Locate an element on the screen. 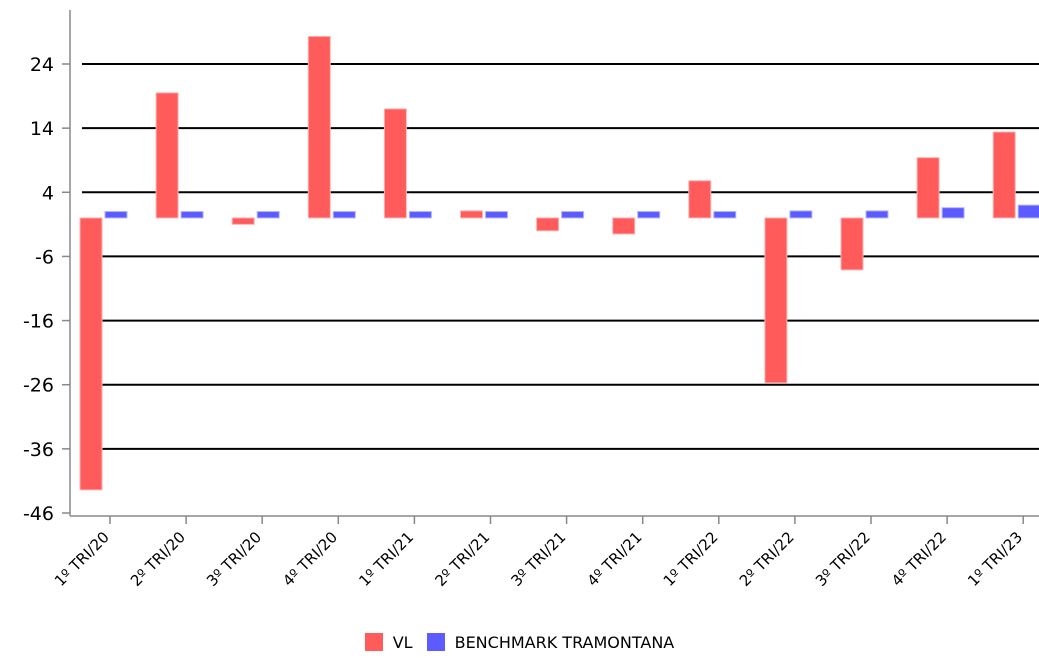 The width and height of the screenshot is (1039, 658). x-tick-label: 4º TRI/21 is located at coordinates (615, 559).